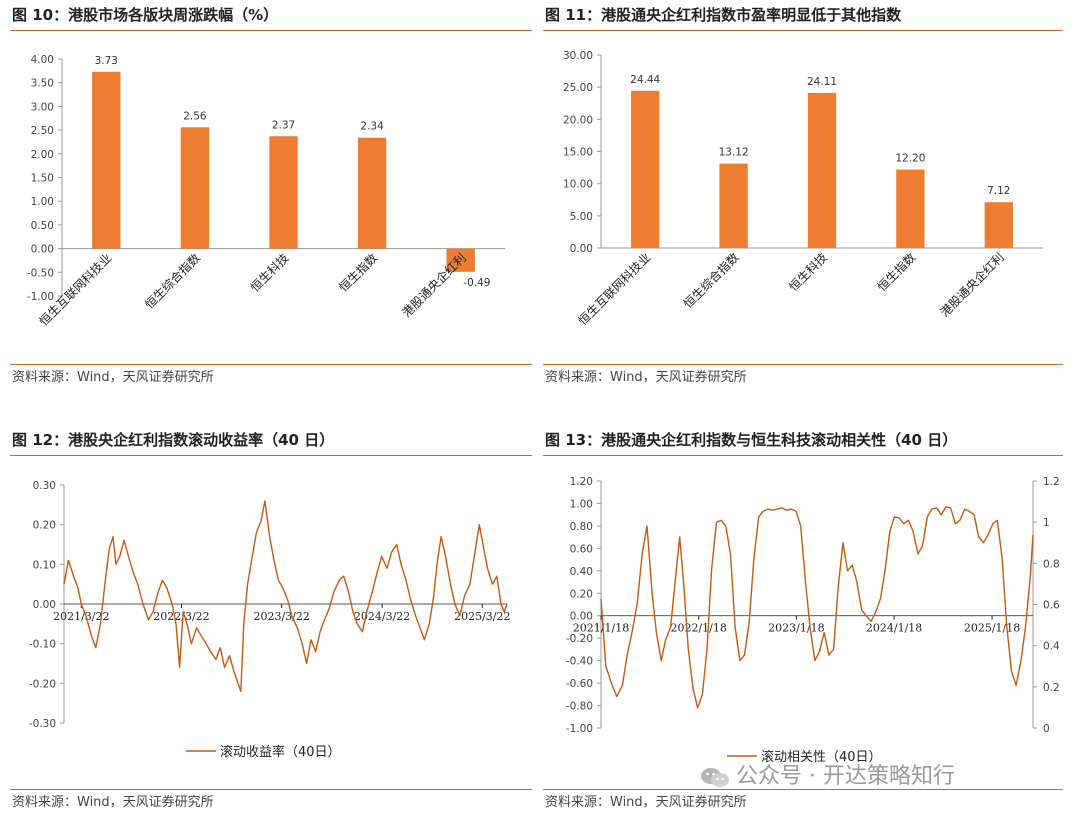 The height and width of the screenshot is (822, 1080). What do you see at coordinates (845, 776) in the screenshot?
I see `watermark-text: 公众号 · 开达策略知行` at bounding box center [845, 776].